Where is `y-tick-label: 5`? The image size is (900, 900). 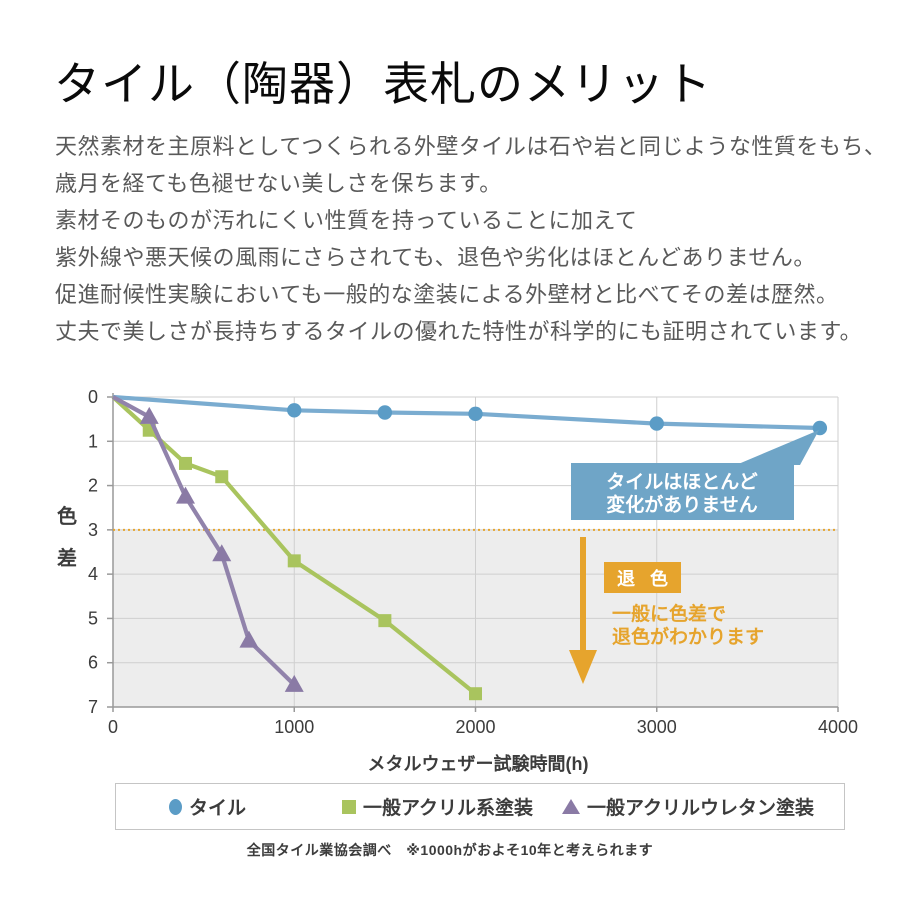 y-tick-label: 5 is located at coordinates (93, 618).